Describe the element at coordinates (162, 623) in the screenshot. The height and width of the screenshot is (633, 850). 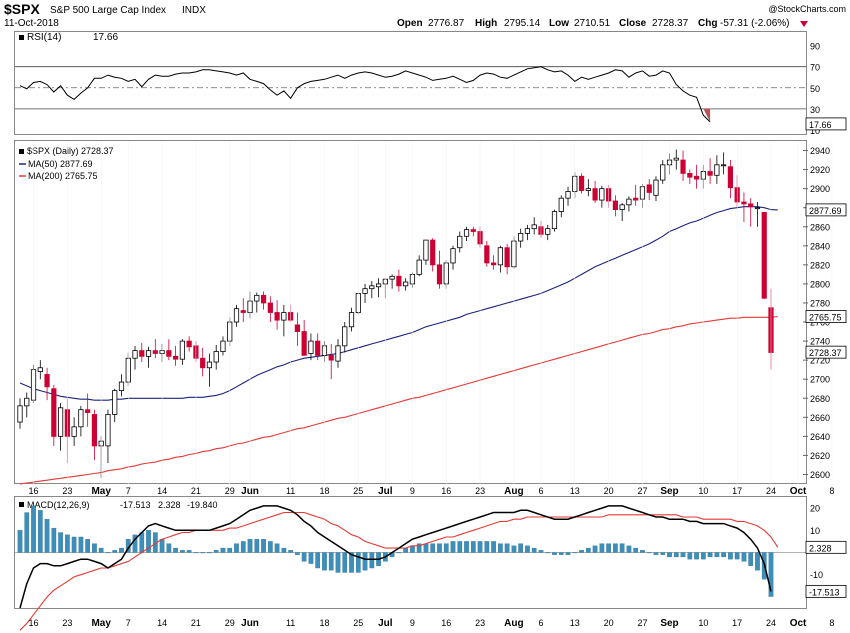
I see `x-axis-label: 14` at that location.